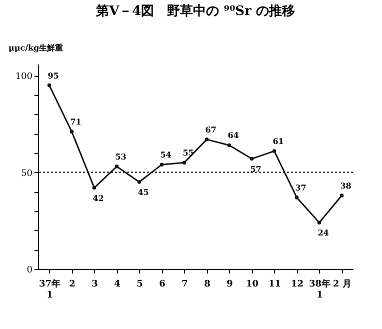 This screenshot has width=382, height=329. I want to click on x-tick-label: 9, so click(229, 285).